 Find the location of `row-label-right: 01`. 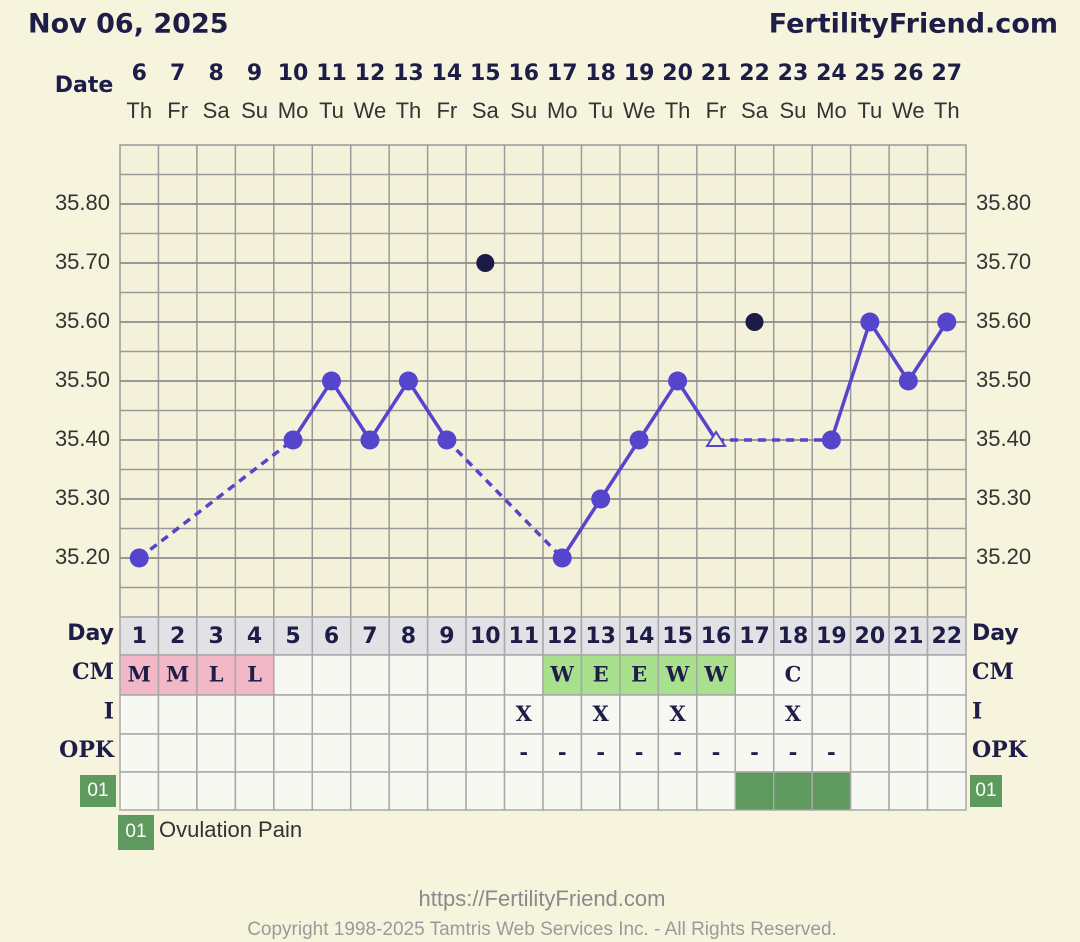

row-label-right: 01 is located at coordinates (985, 790).